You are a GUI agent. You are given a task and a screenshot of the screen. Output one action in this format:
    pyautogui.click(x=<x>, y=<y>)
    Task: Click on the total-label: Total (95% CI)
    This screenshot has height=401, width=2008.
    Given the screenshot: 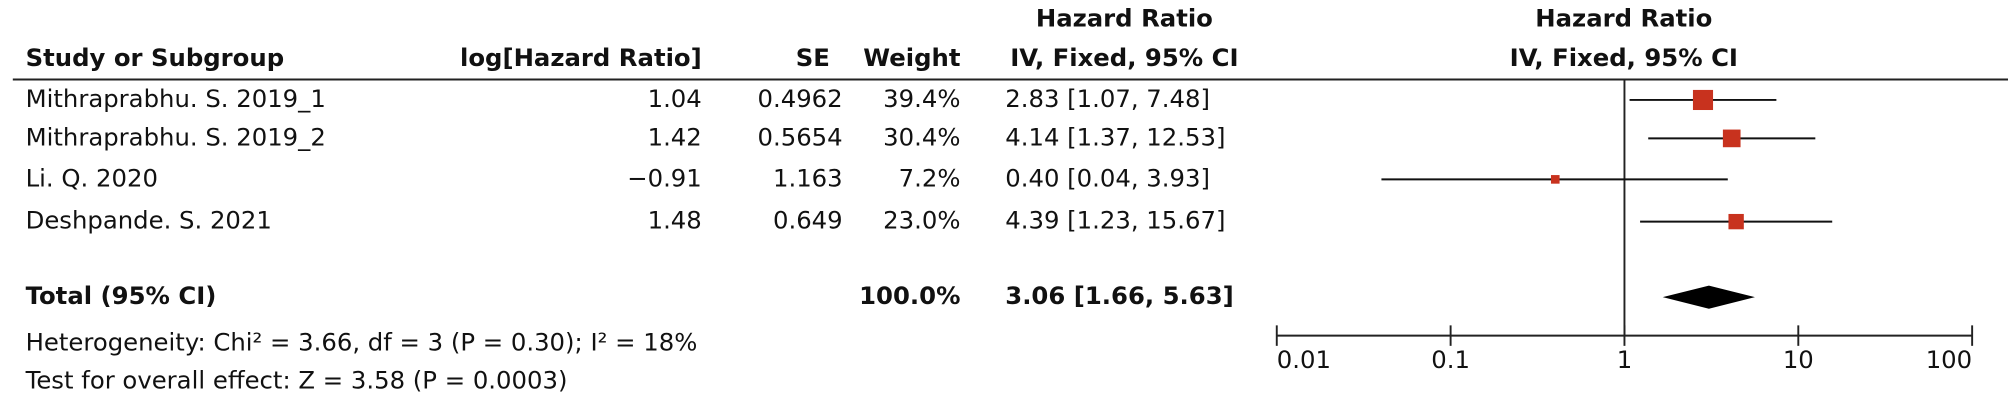 What is the action you would take?
    pyautogui.click(x=121, y=295)
    